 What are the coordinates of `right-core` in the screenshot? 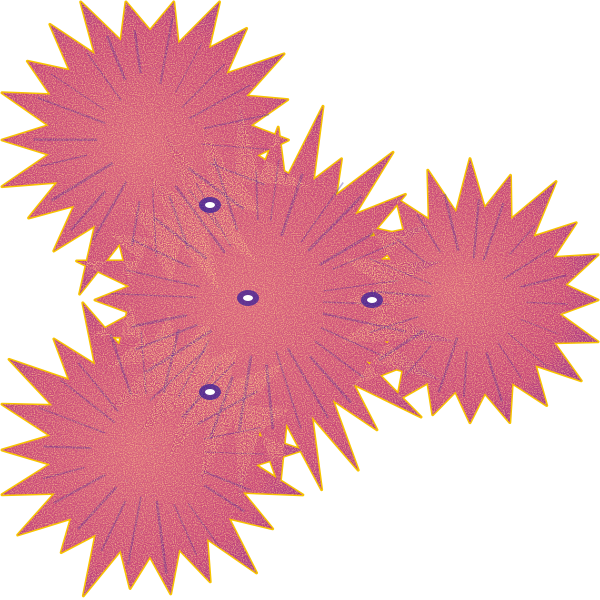 It's located at (372, 300).